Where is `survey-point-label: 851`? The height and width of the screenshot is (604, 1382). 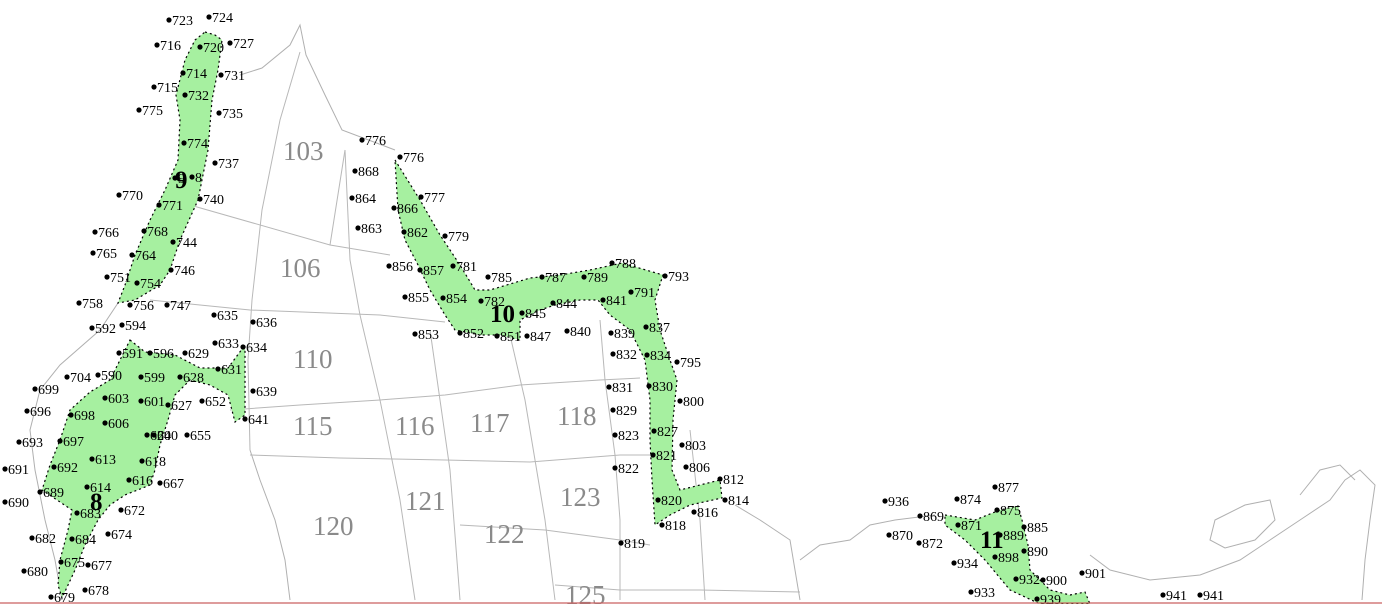
survey-point-label: 851 is located at coordinates (510, 337).